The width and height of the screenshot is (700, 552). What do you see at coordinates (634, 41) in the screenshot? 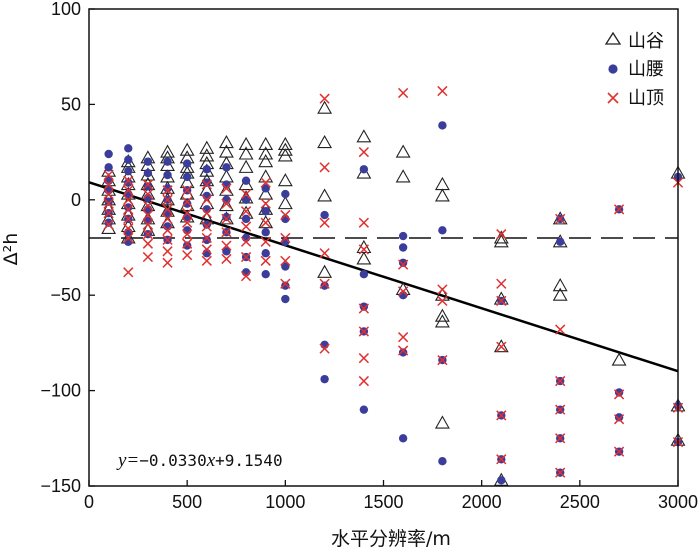
I see `legend-entry-valley: 山谷` at bounding box center [634, 41].